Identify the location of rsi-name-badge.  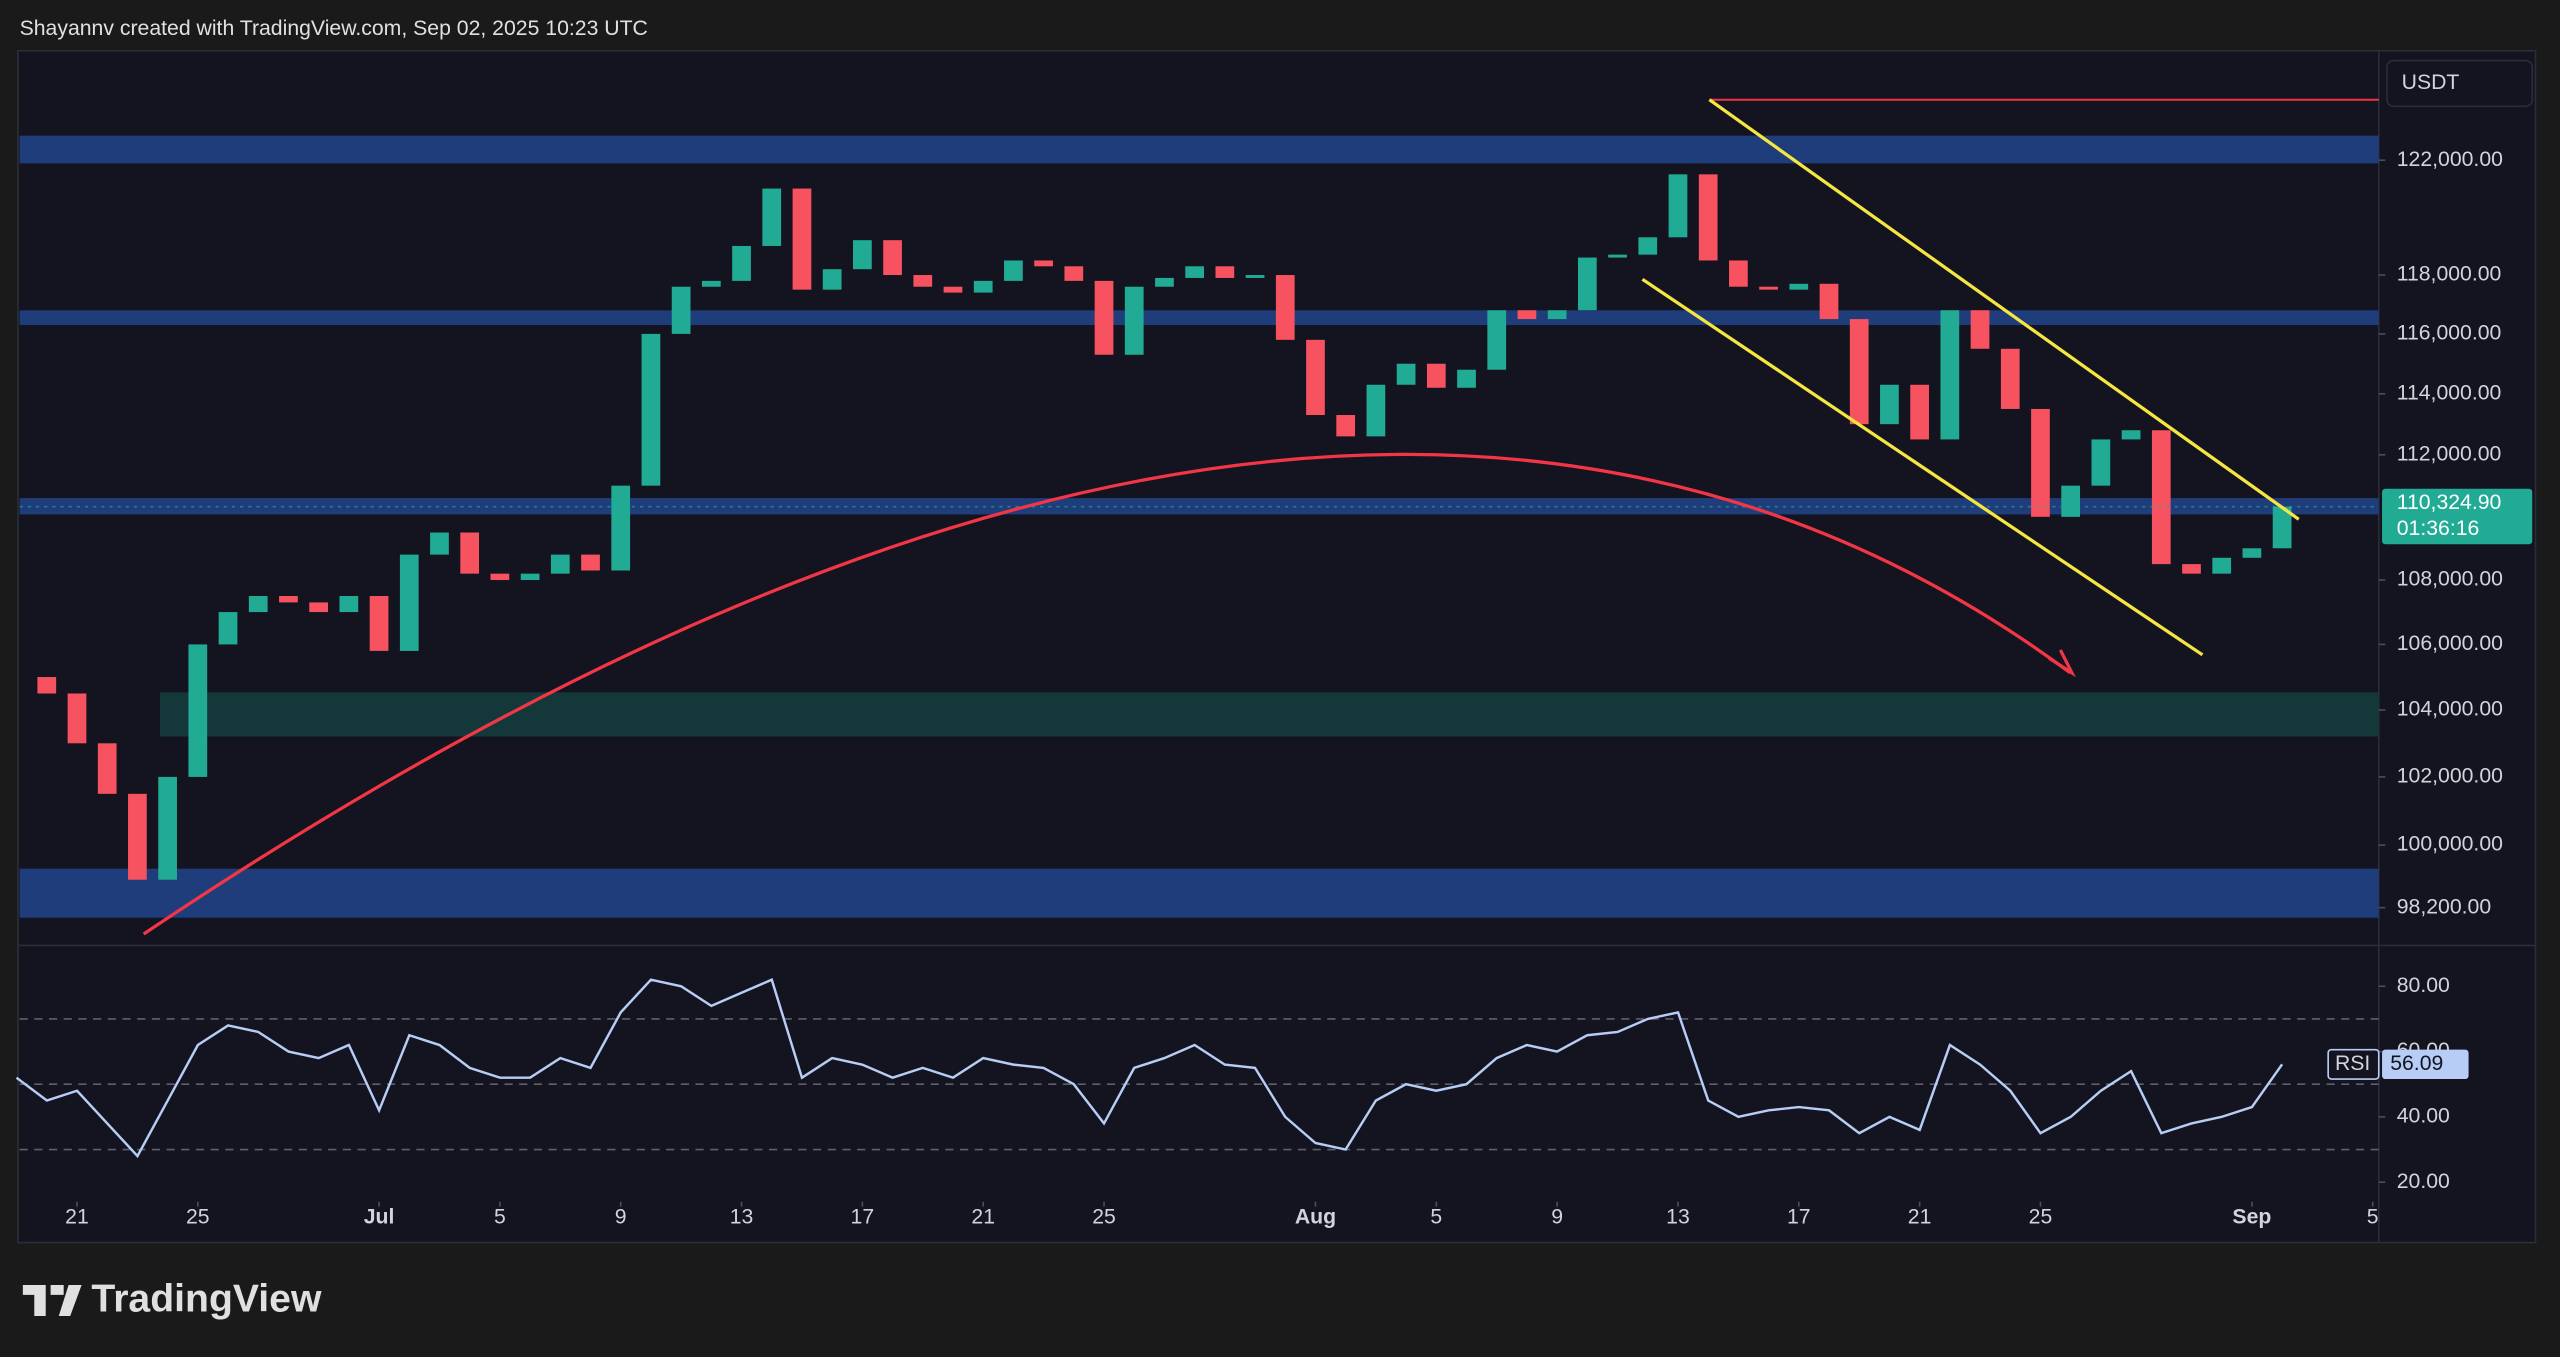
(2353, 1064).